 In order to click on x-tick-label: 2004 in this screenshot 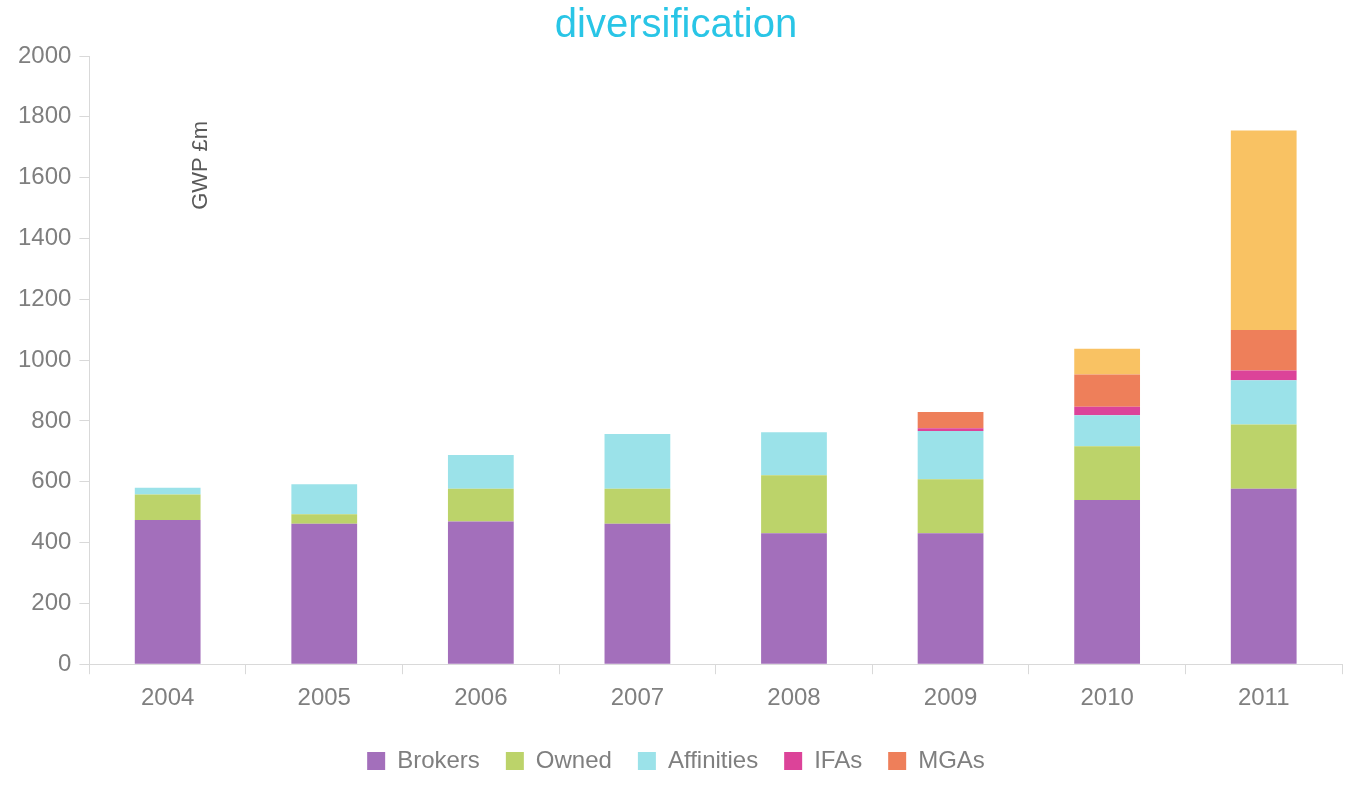, I will do `click(167, 697)`.